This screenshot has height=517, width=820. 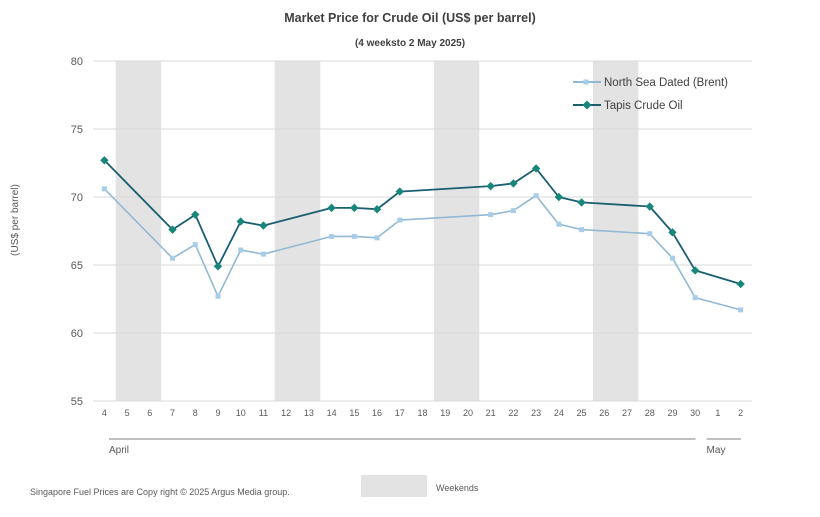 What do you see at coordinates (394, 486) in the screenshot?
I see `weekends-legend-swatch` at bounding box center [394, 486].